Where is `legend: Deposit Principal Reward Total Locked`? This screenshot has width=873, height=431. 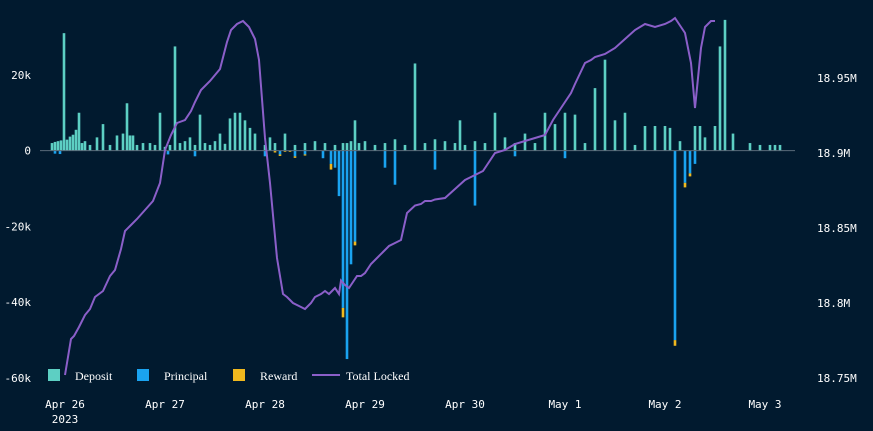 legend: Deposit Principal Reward Total Locked is located at coordinates (228, 376).